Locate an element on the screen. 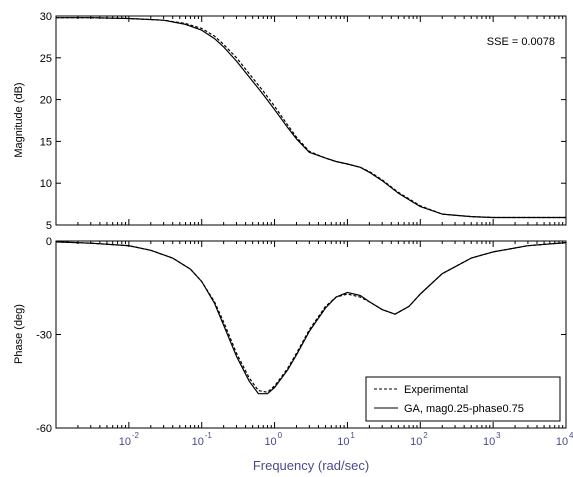  magnitude-ylabel: Magnitude (dB) is located at coordinates (19, 119).